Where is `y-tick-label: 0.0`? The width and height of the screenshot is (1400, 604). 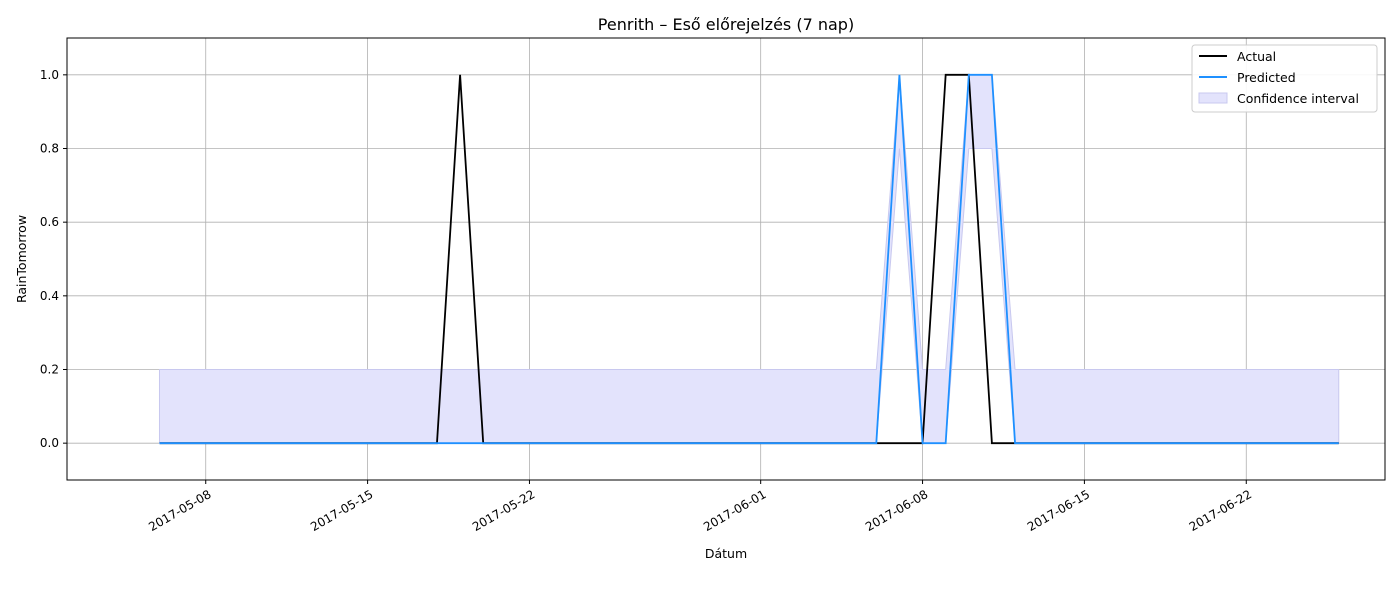
y-tick-label: 0.0 is located at coordinates (49, 443).